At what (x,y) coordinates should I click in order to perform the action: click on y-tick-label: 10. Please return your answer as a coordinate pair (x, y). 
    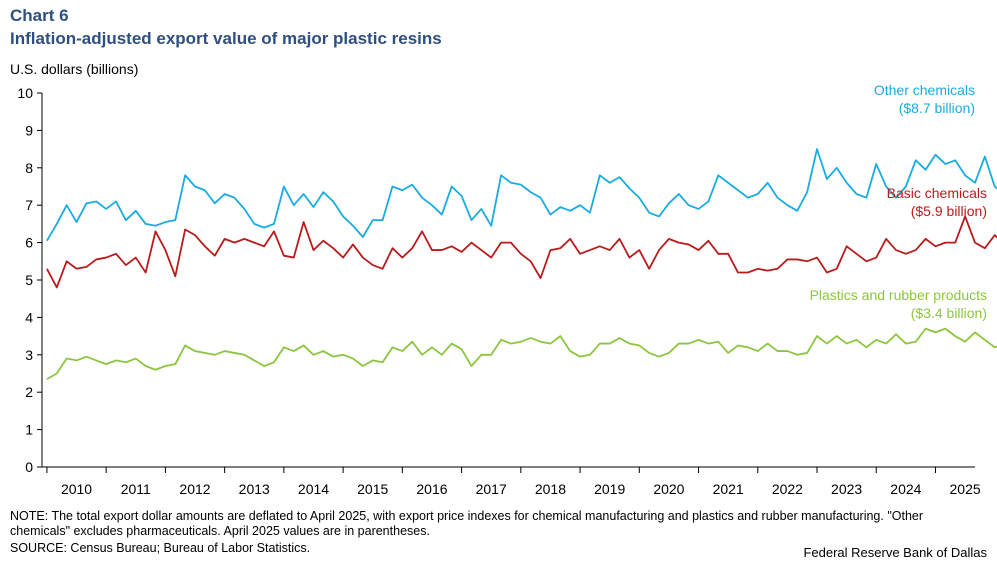
    Looking at the image, I should click on (25, 93).